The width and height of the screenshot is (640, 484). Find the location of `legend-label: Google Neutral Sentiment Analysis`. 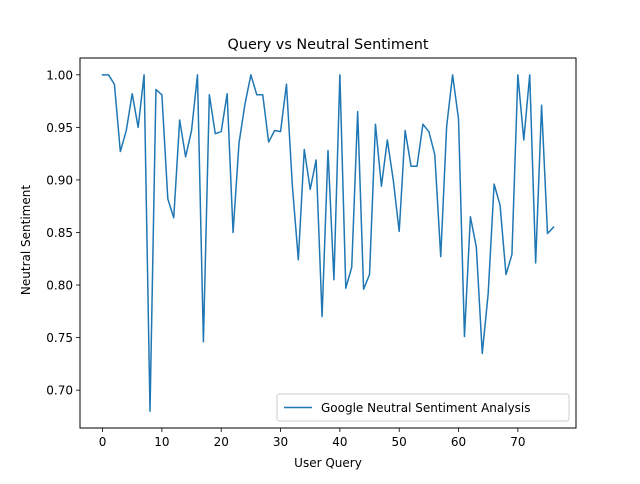

legend-label: Google Neutral Sentiment Analysis is located at coordinates (426, 408).